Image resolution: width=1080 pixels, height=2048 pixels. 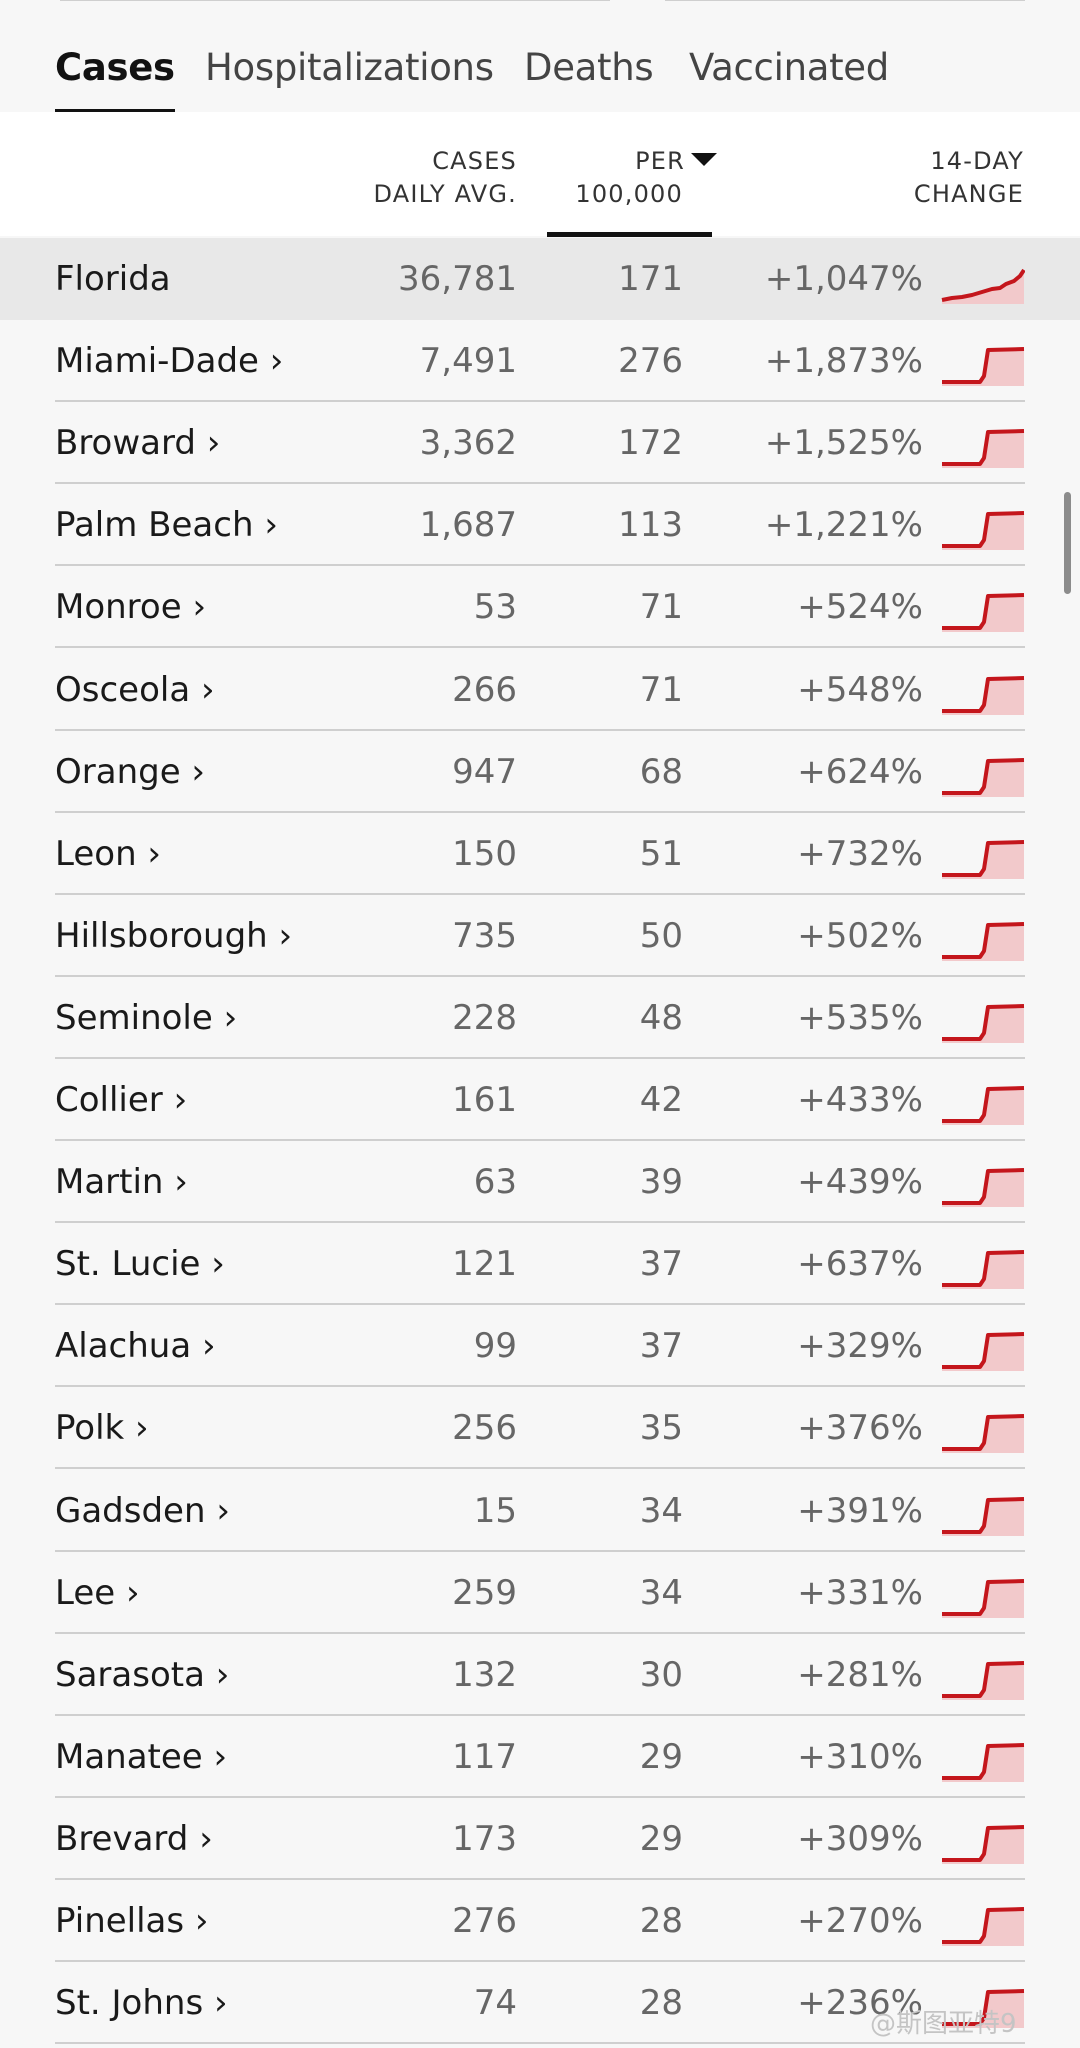 What do you see at coordinates (484, 1100) in the screenshot?
I see `cases-daily-avg: 161` at bounding box center [484, 1100].